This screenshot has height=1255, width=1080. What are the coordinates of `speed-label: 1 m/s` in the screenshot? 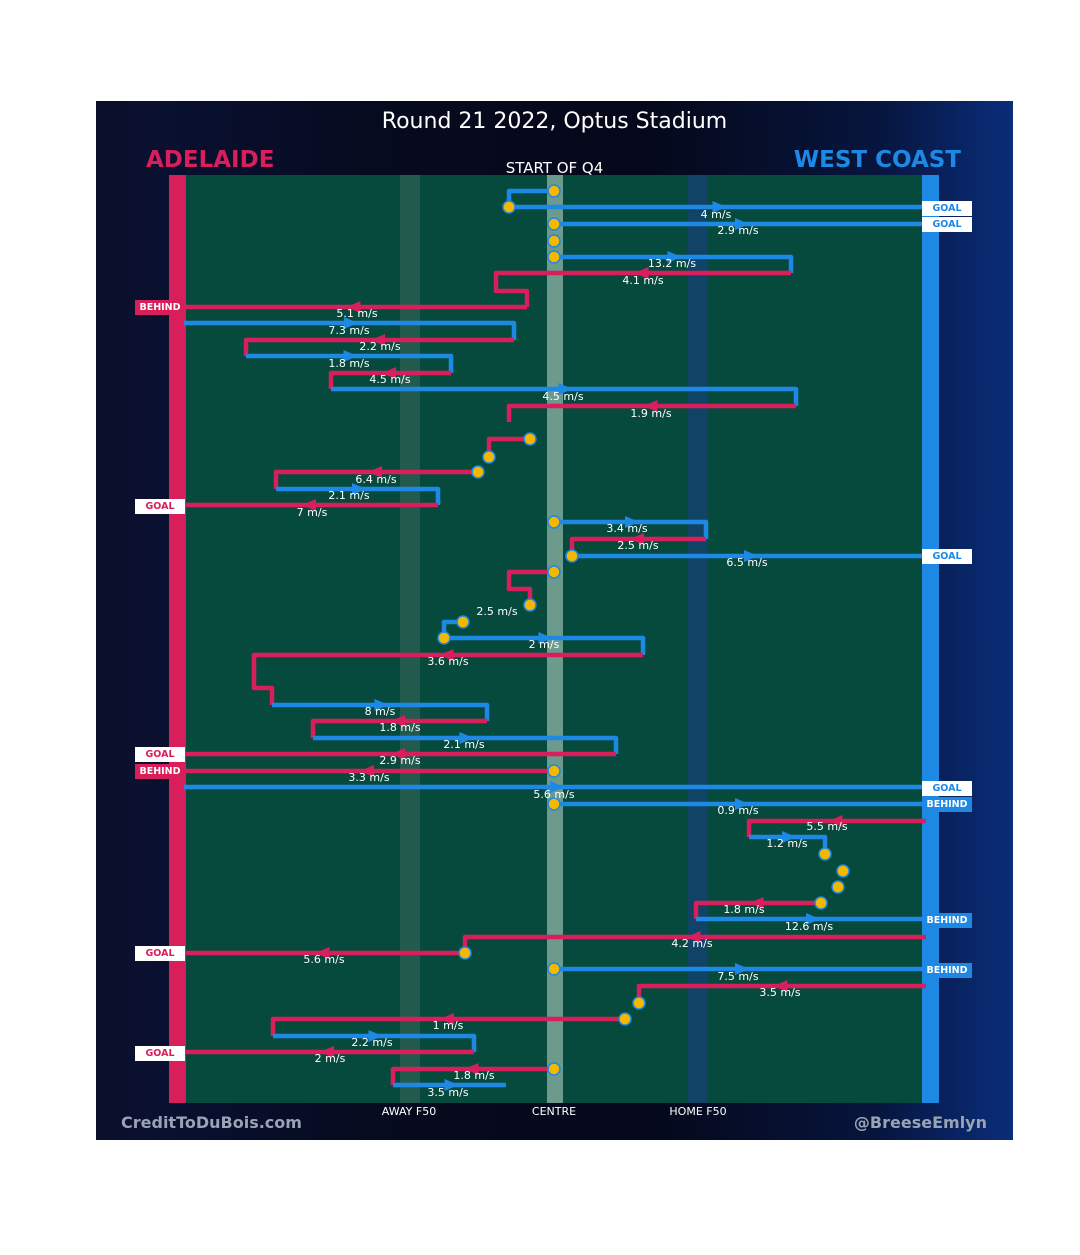 It's located at (448, 1025).